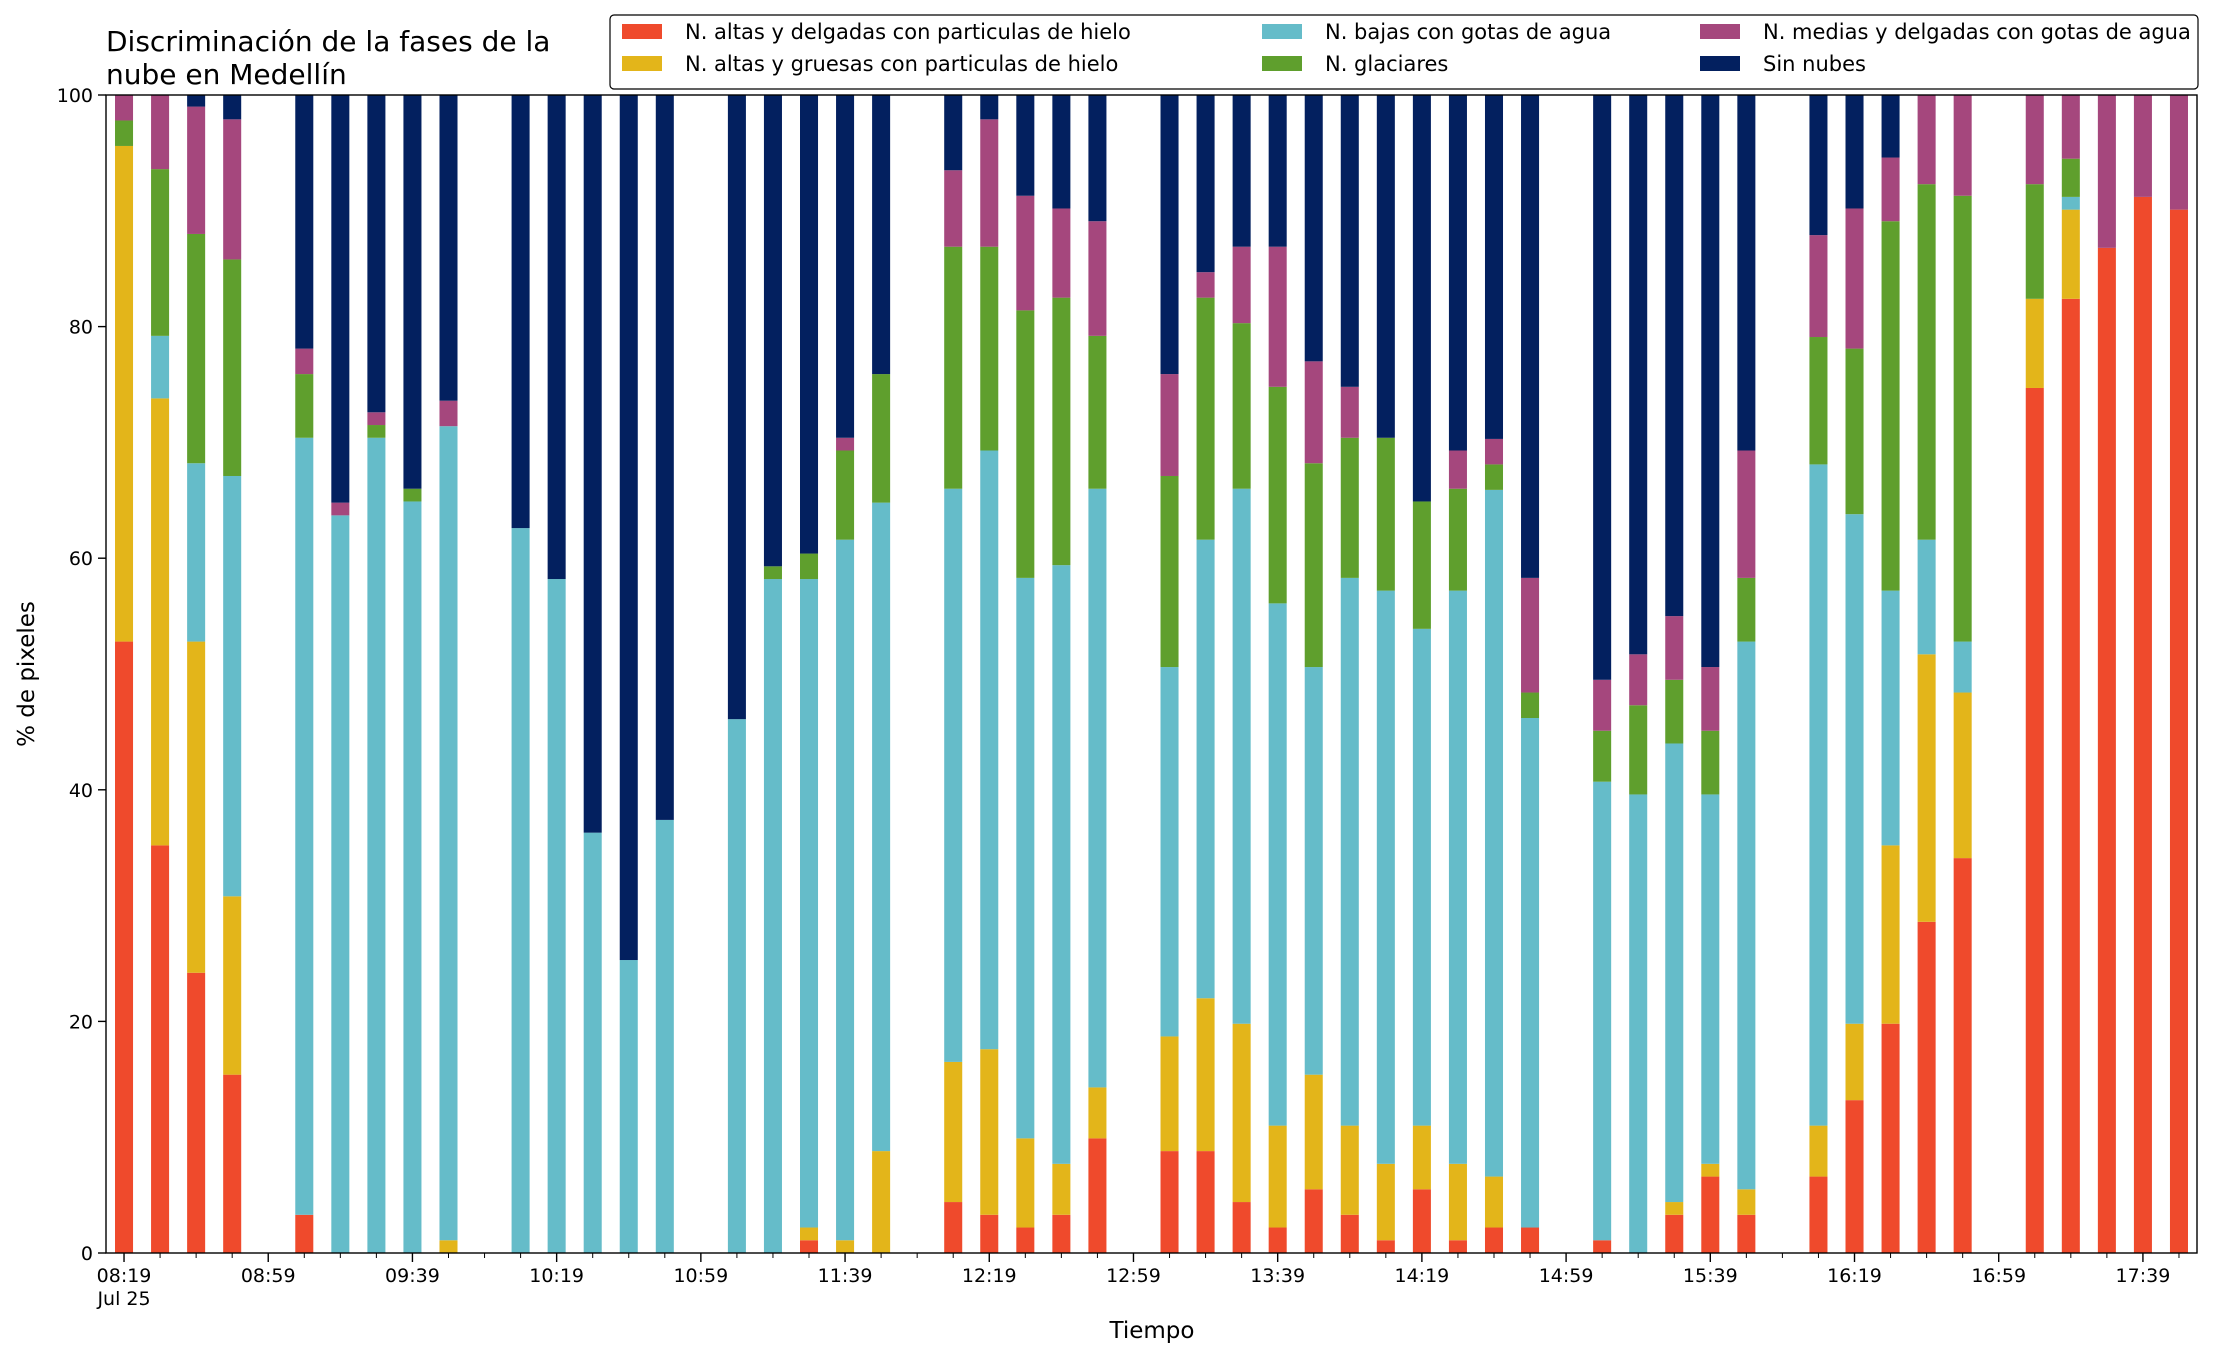 Image resolution: width=2216 pixels, height=1355 pixels. I want to click on bar-segment-1429-s3, so click(1457, 539).